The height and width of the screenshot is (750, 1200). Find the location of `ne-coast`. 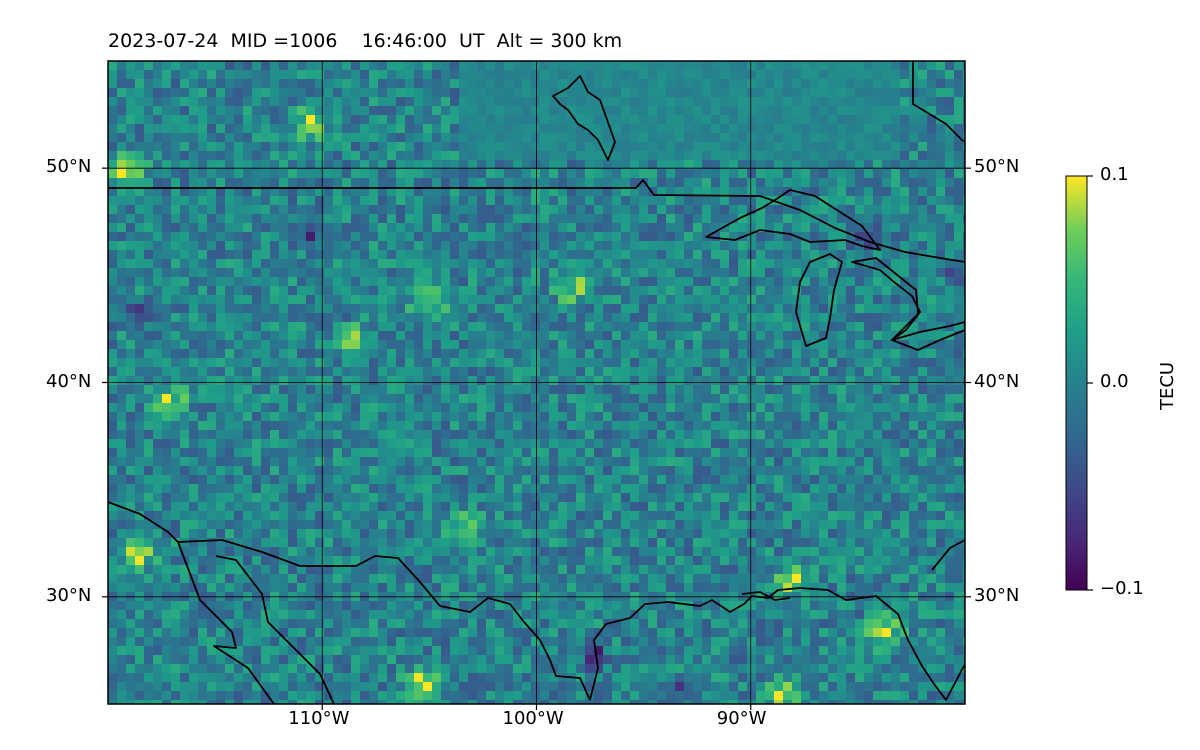

ne-coast is located at coordinates (938, 102).